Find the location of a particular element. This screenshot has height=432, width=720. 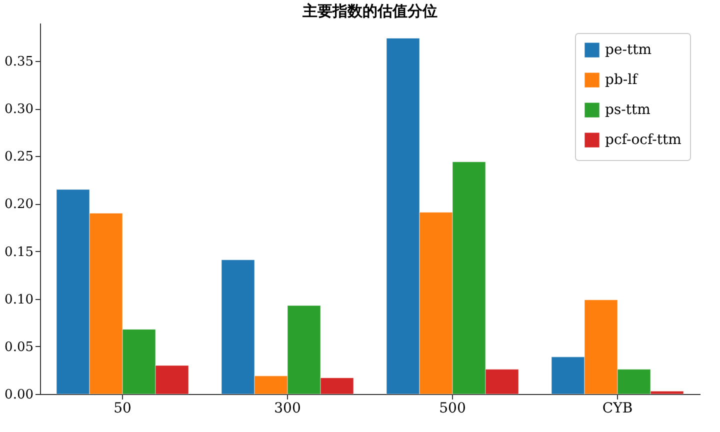

chart-title: 主要指数的估值分位 is located at coordinates (370, 11).